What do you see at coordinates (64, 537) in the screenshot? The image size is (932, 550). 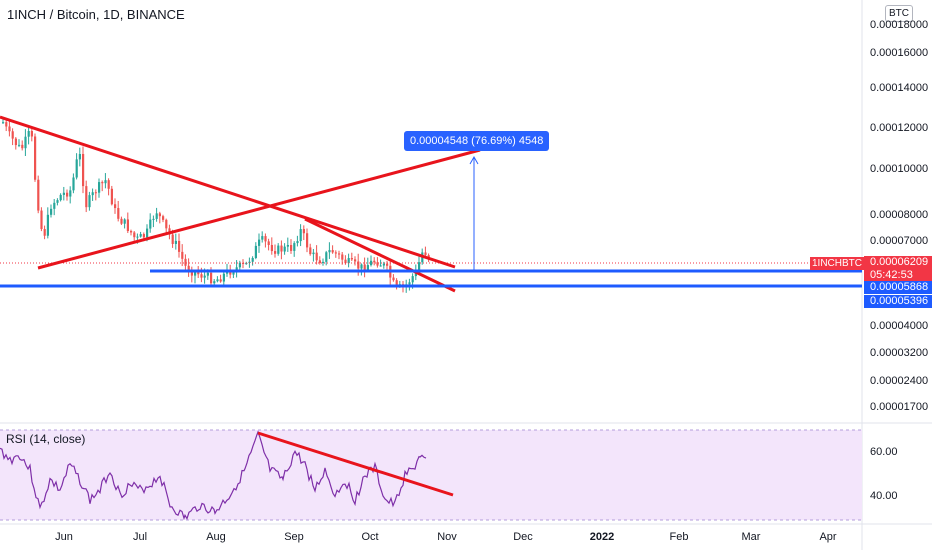 I see `time-label: Jun` at bounding box center [64, 537].